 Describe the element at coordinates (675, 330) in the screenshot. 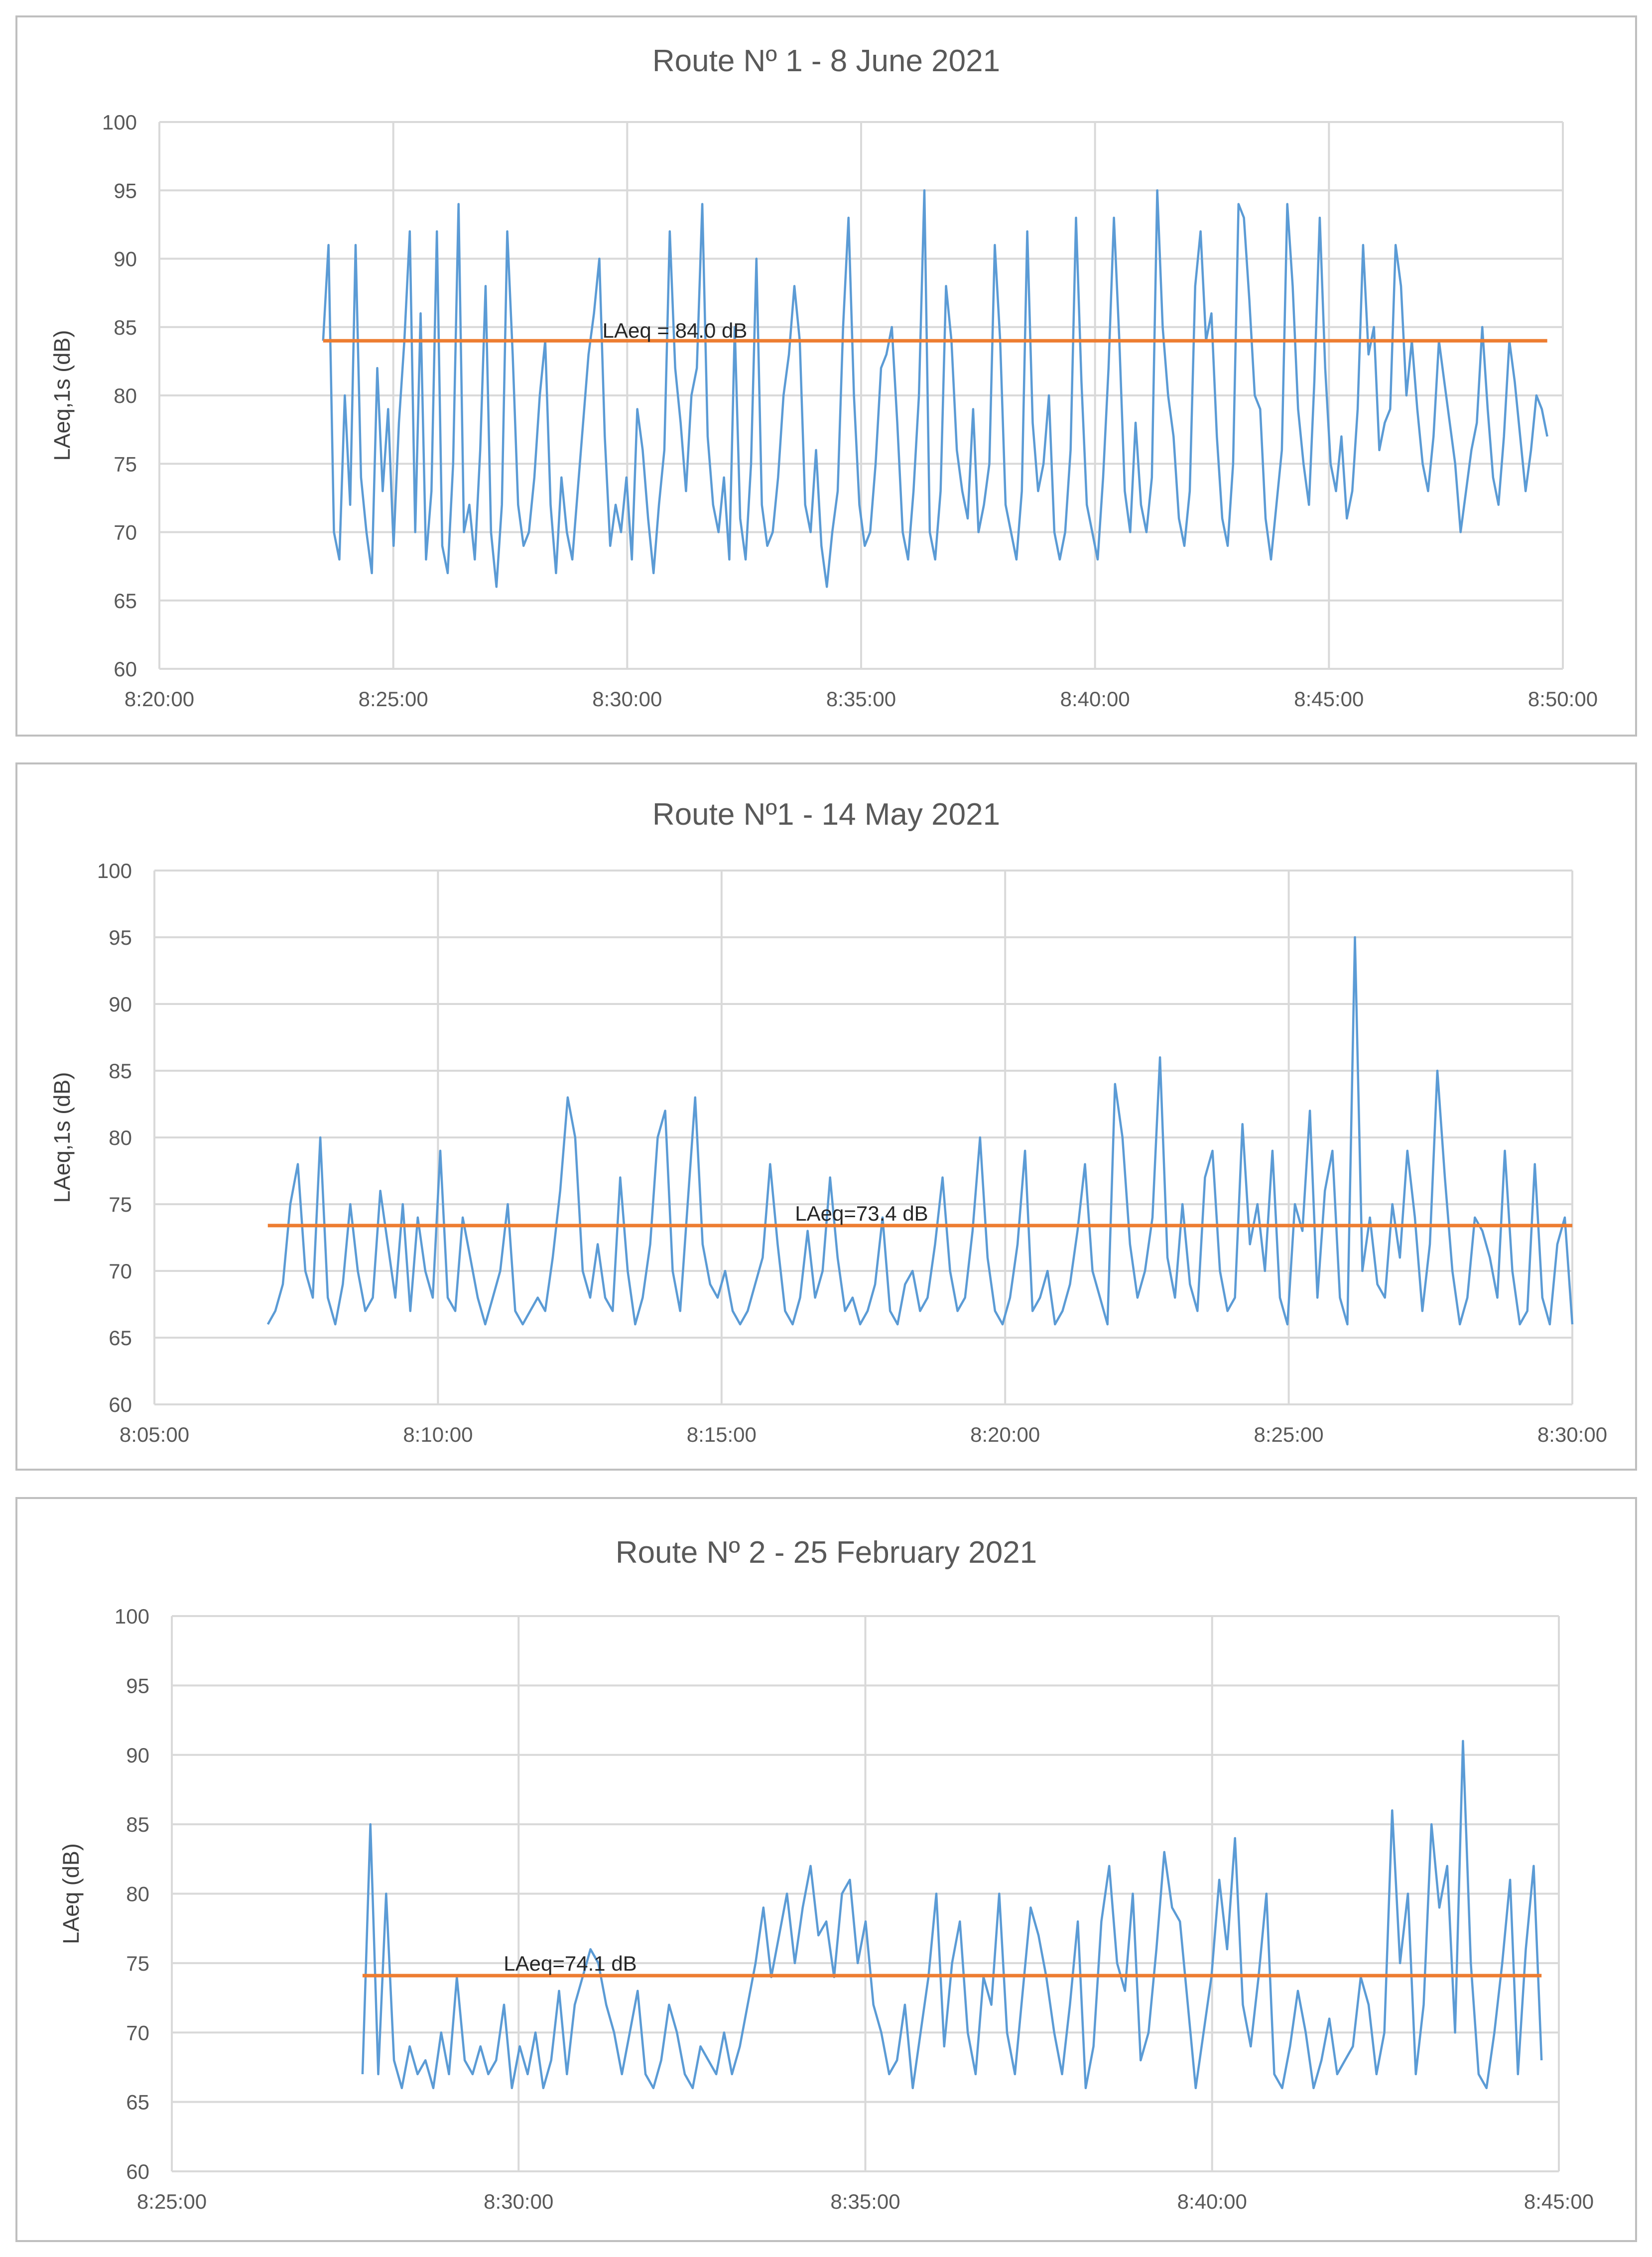

I see `laeq-annotation: LAeq = 84.0 dB` at that location.